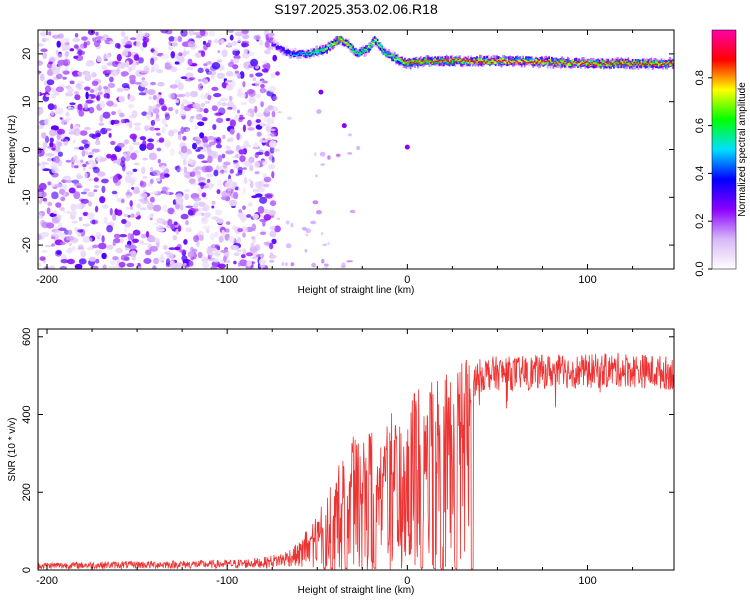 Image resolution: width=750 pixels, height=600 pixels. I want to click on y-tick-label: -20, so click(27, 245).